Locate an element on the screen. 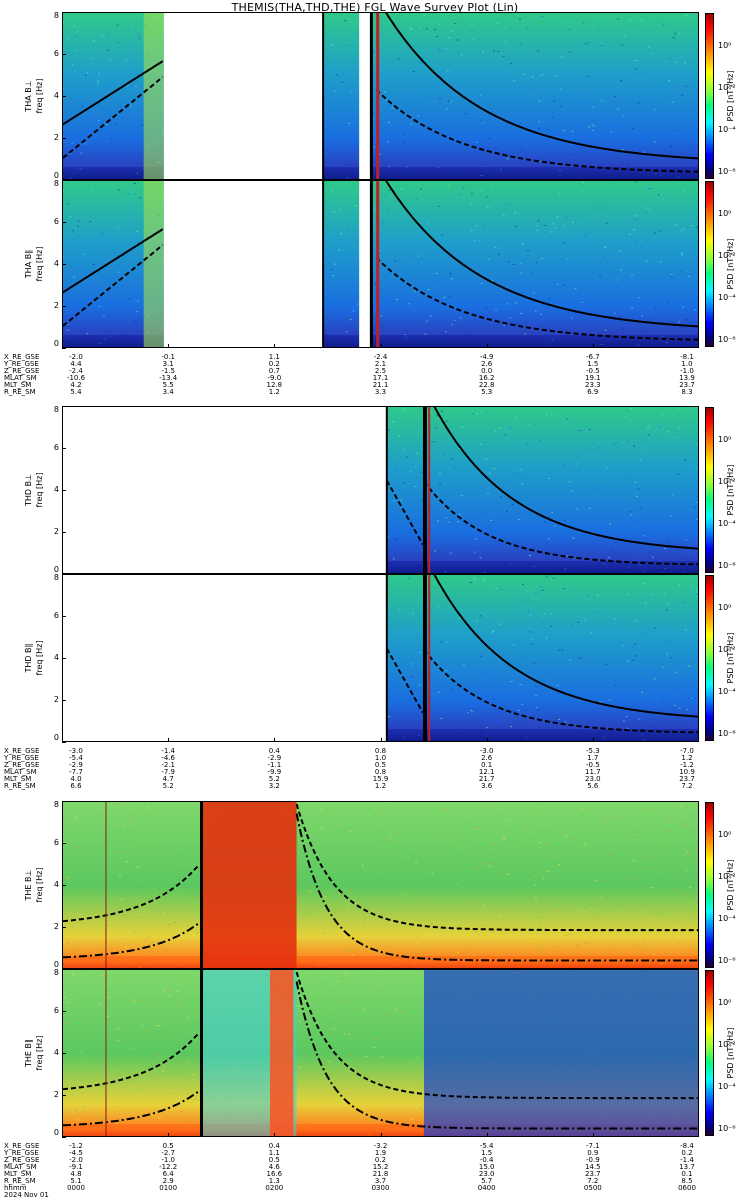 This screenshot has width=750, height=1200. ephemeris-value: 0.8 is located at coordinates (380, 751).